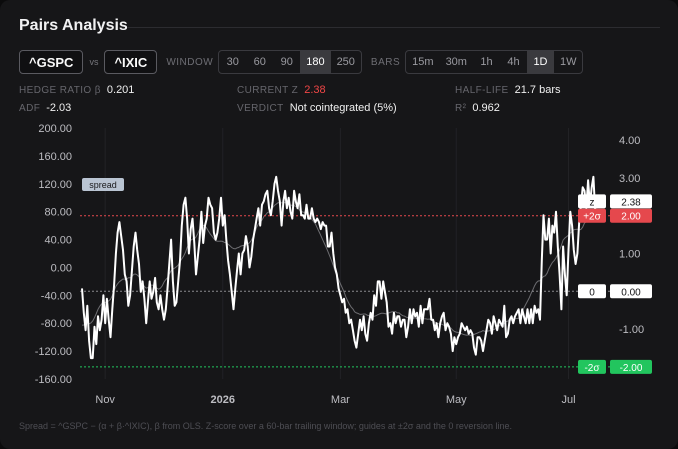 This screenshot has width=678, height=449. I want to click on zero-guide-tag, so click(592, 291).